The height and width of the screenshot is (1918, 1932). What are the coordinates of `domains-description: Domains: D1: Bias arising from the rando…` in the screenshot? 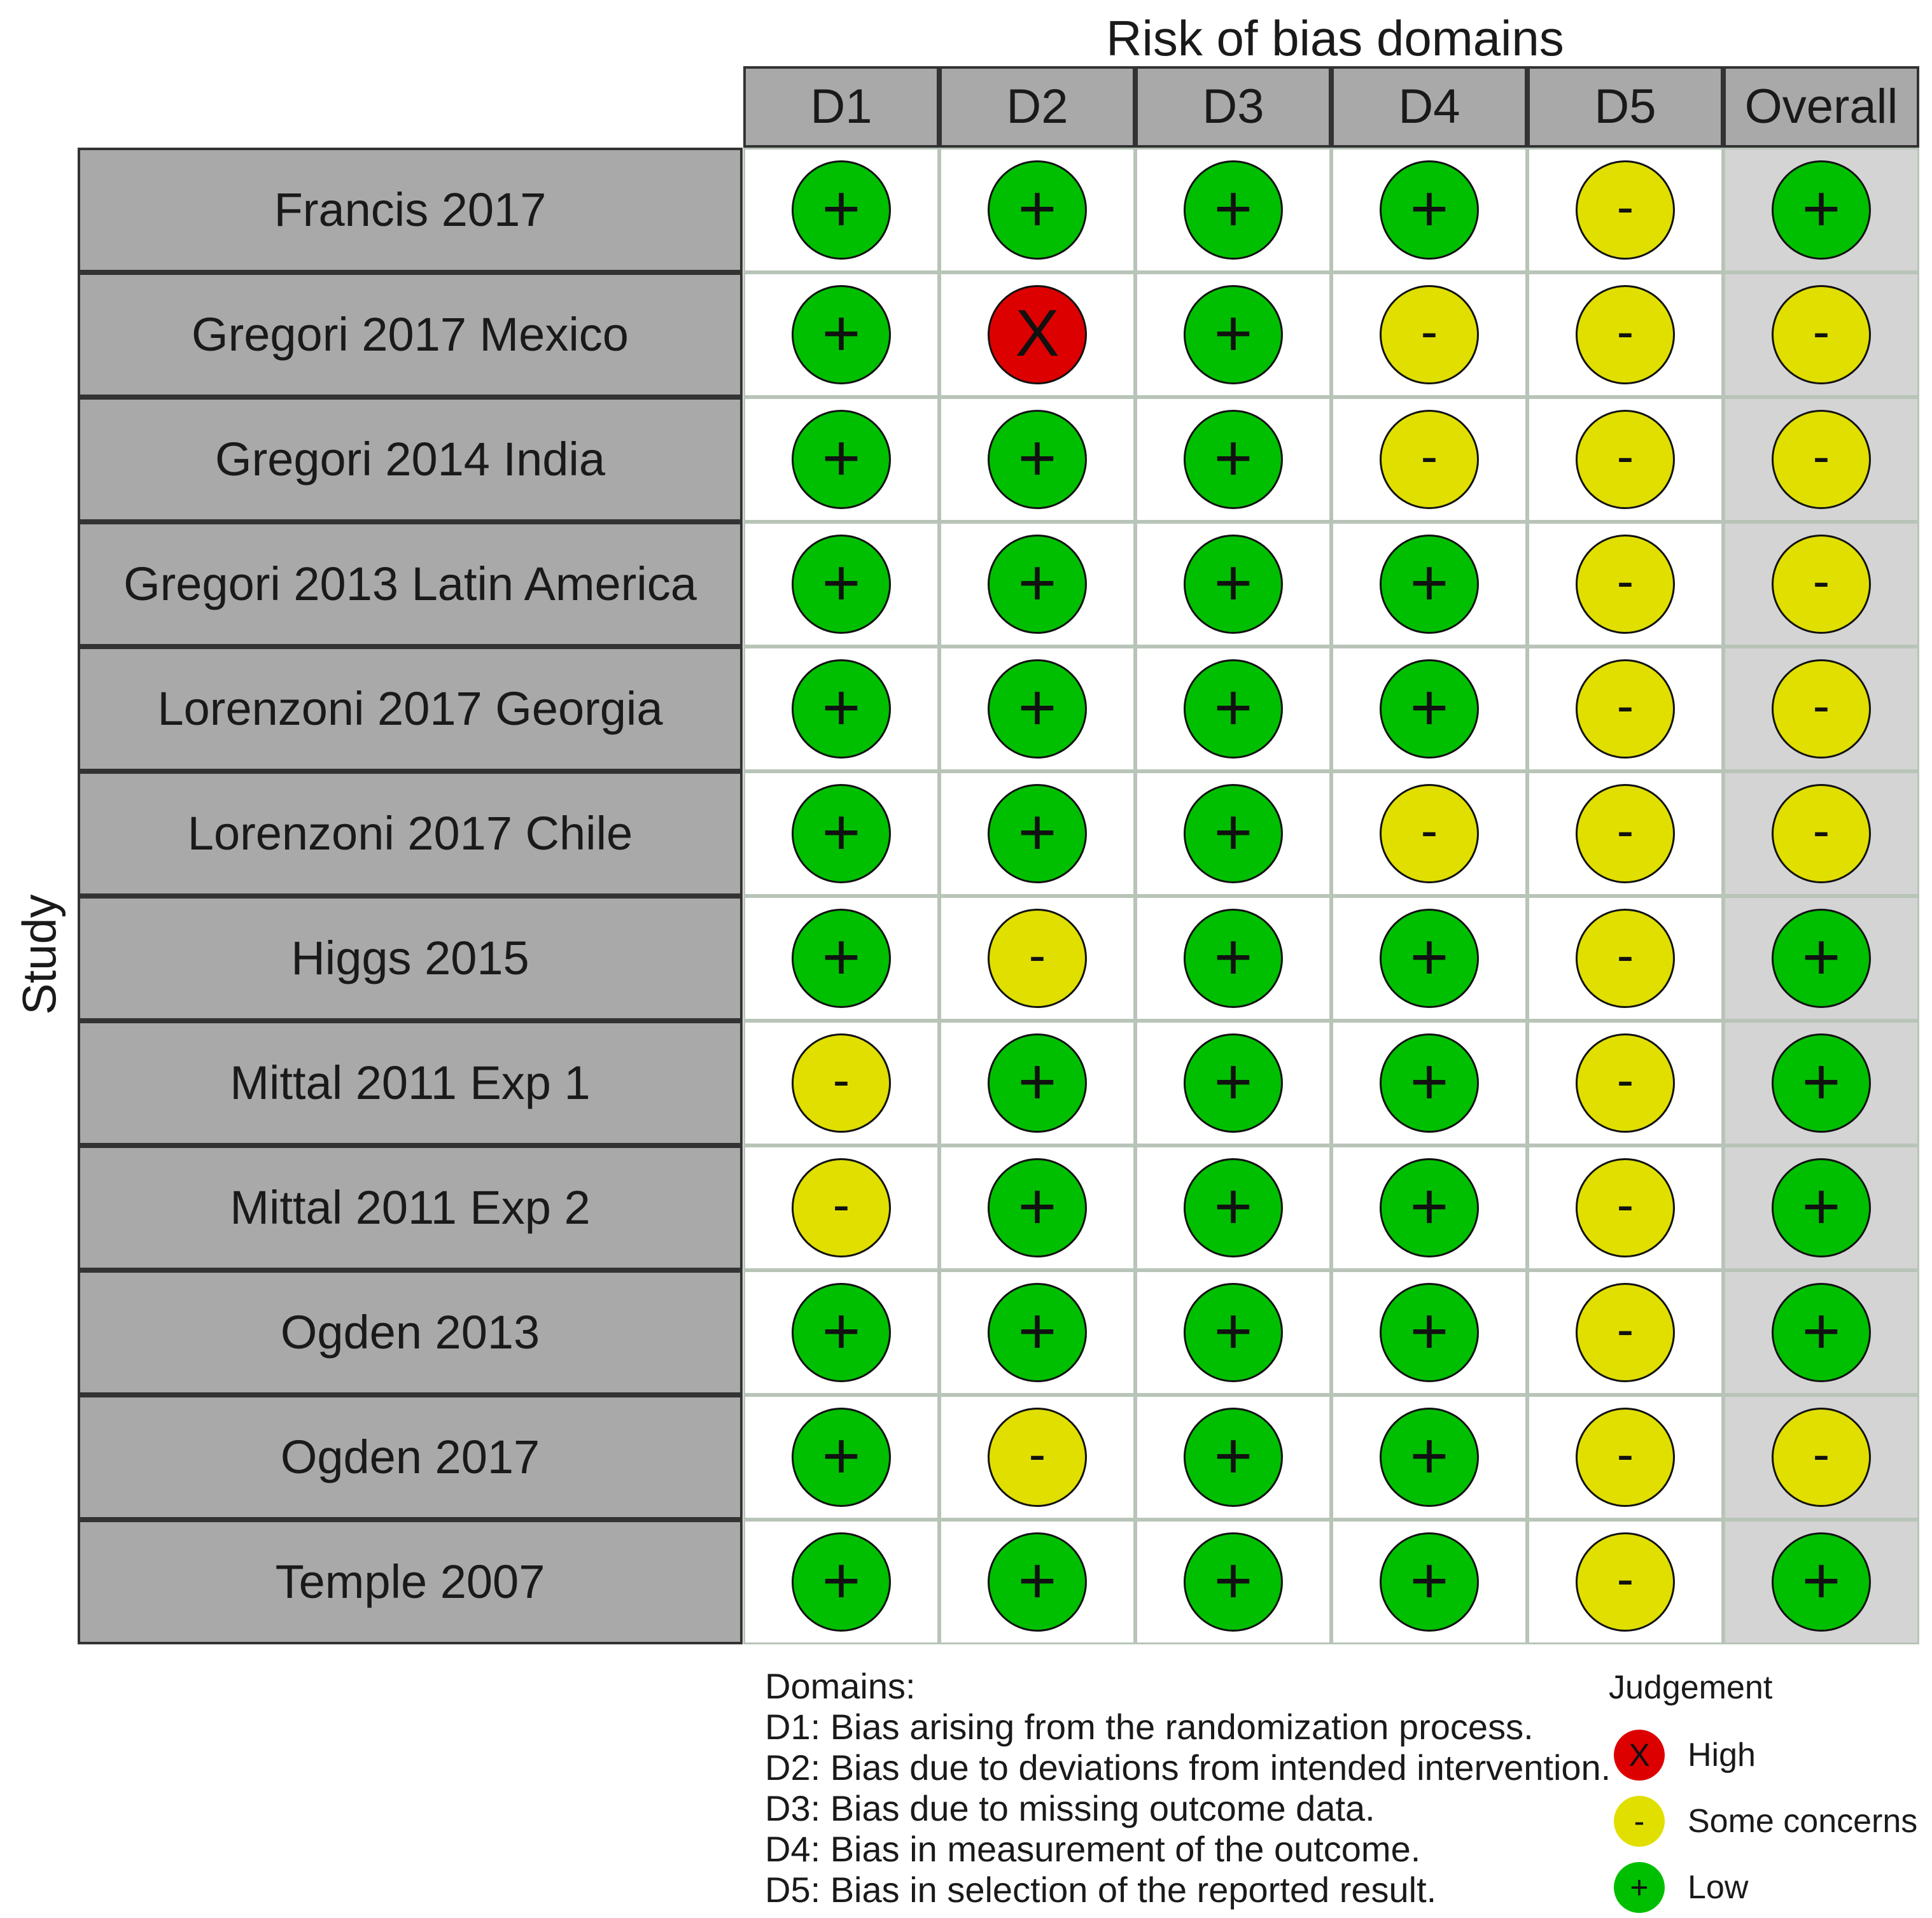 It's located at (1188, 1788).